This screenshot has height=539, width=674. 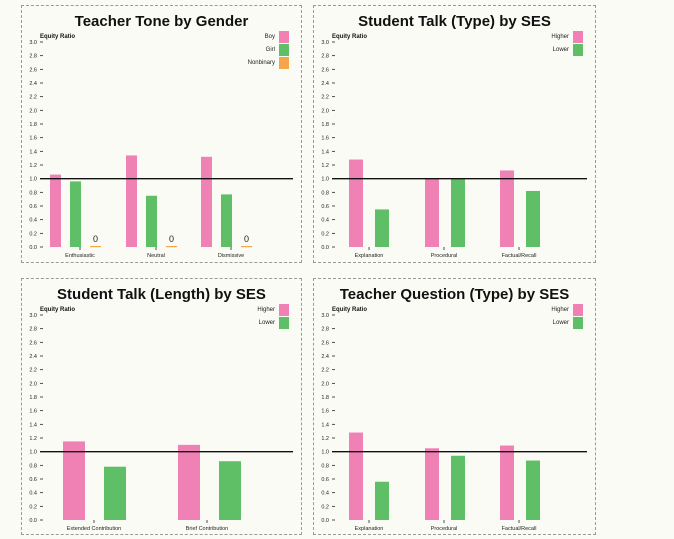 I want to click on legend-item-girl: Girl, so click(x=268, y=50).